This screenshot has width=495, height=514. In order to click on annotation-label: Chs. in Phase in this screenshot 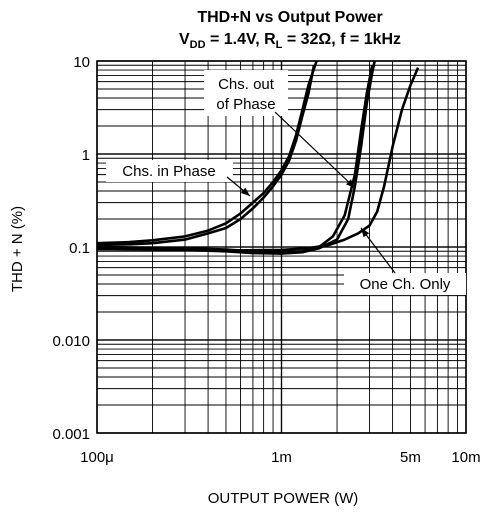, I will do `click(168, 171)`.